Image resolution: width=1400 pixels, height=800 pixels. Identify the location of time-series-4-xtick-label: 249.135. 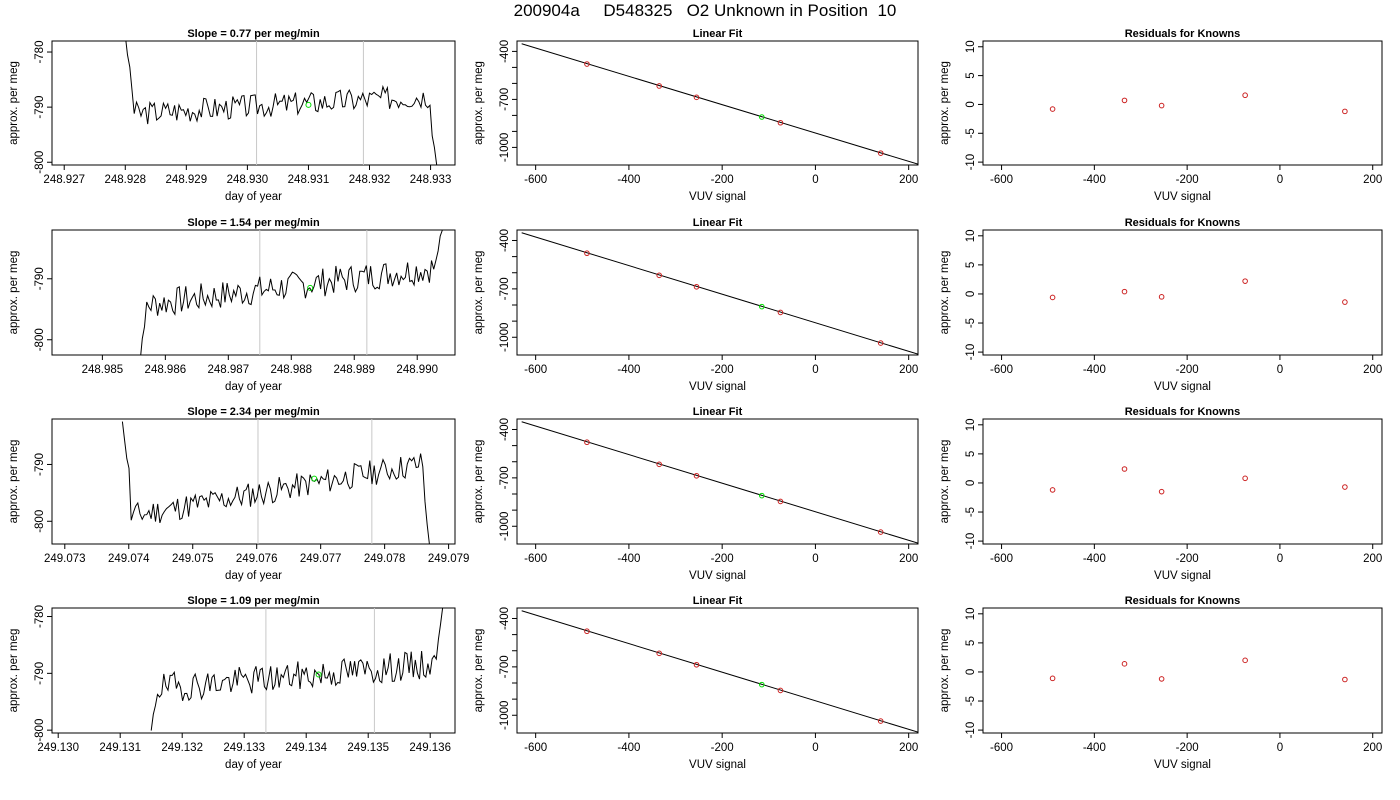
(368, 748).